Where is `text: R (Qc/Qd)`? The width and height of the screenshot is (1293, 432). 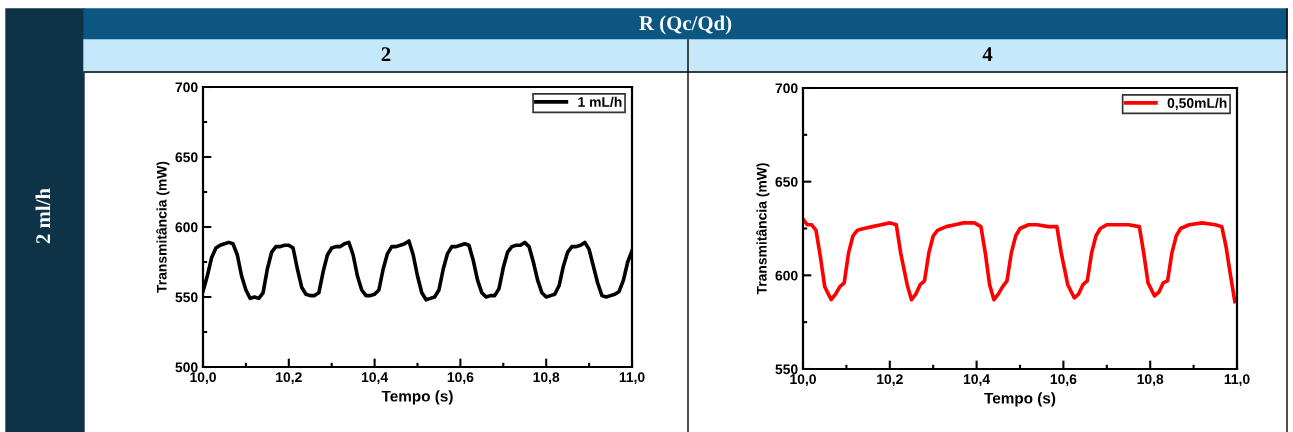
text: R (Qc/Qd) is located at coordinates (685, 25).